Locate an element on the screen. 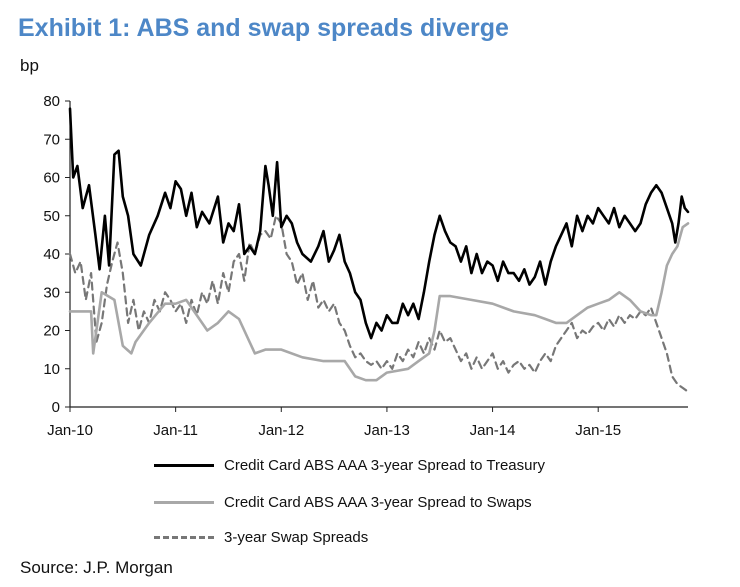 The image size is (740, 587). legend-swatch-treasury is located at coordinates (184, 465).